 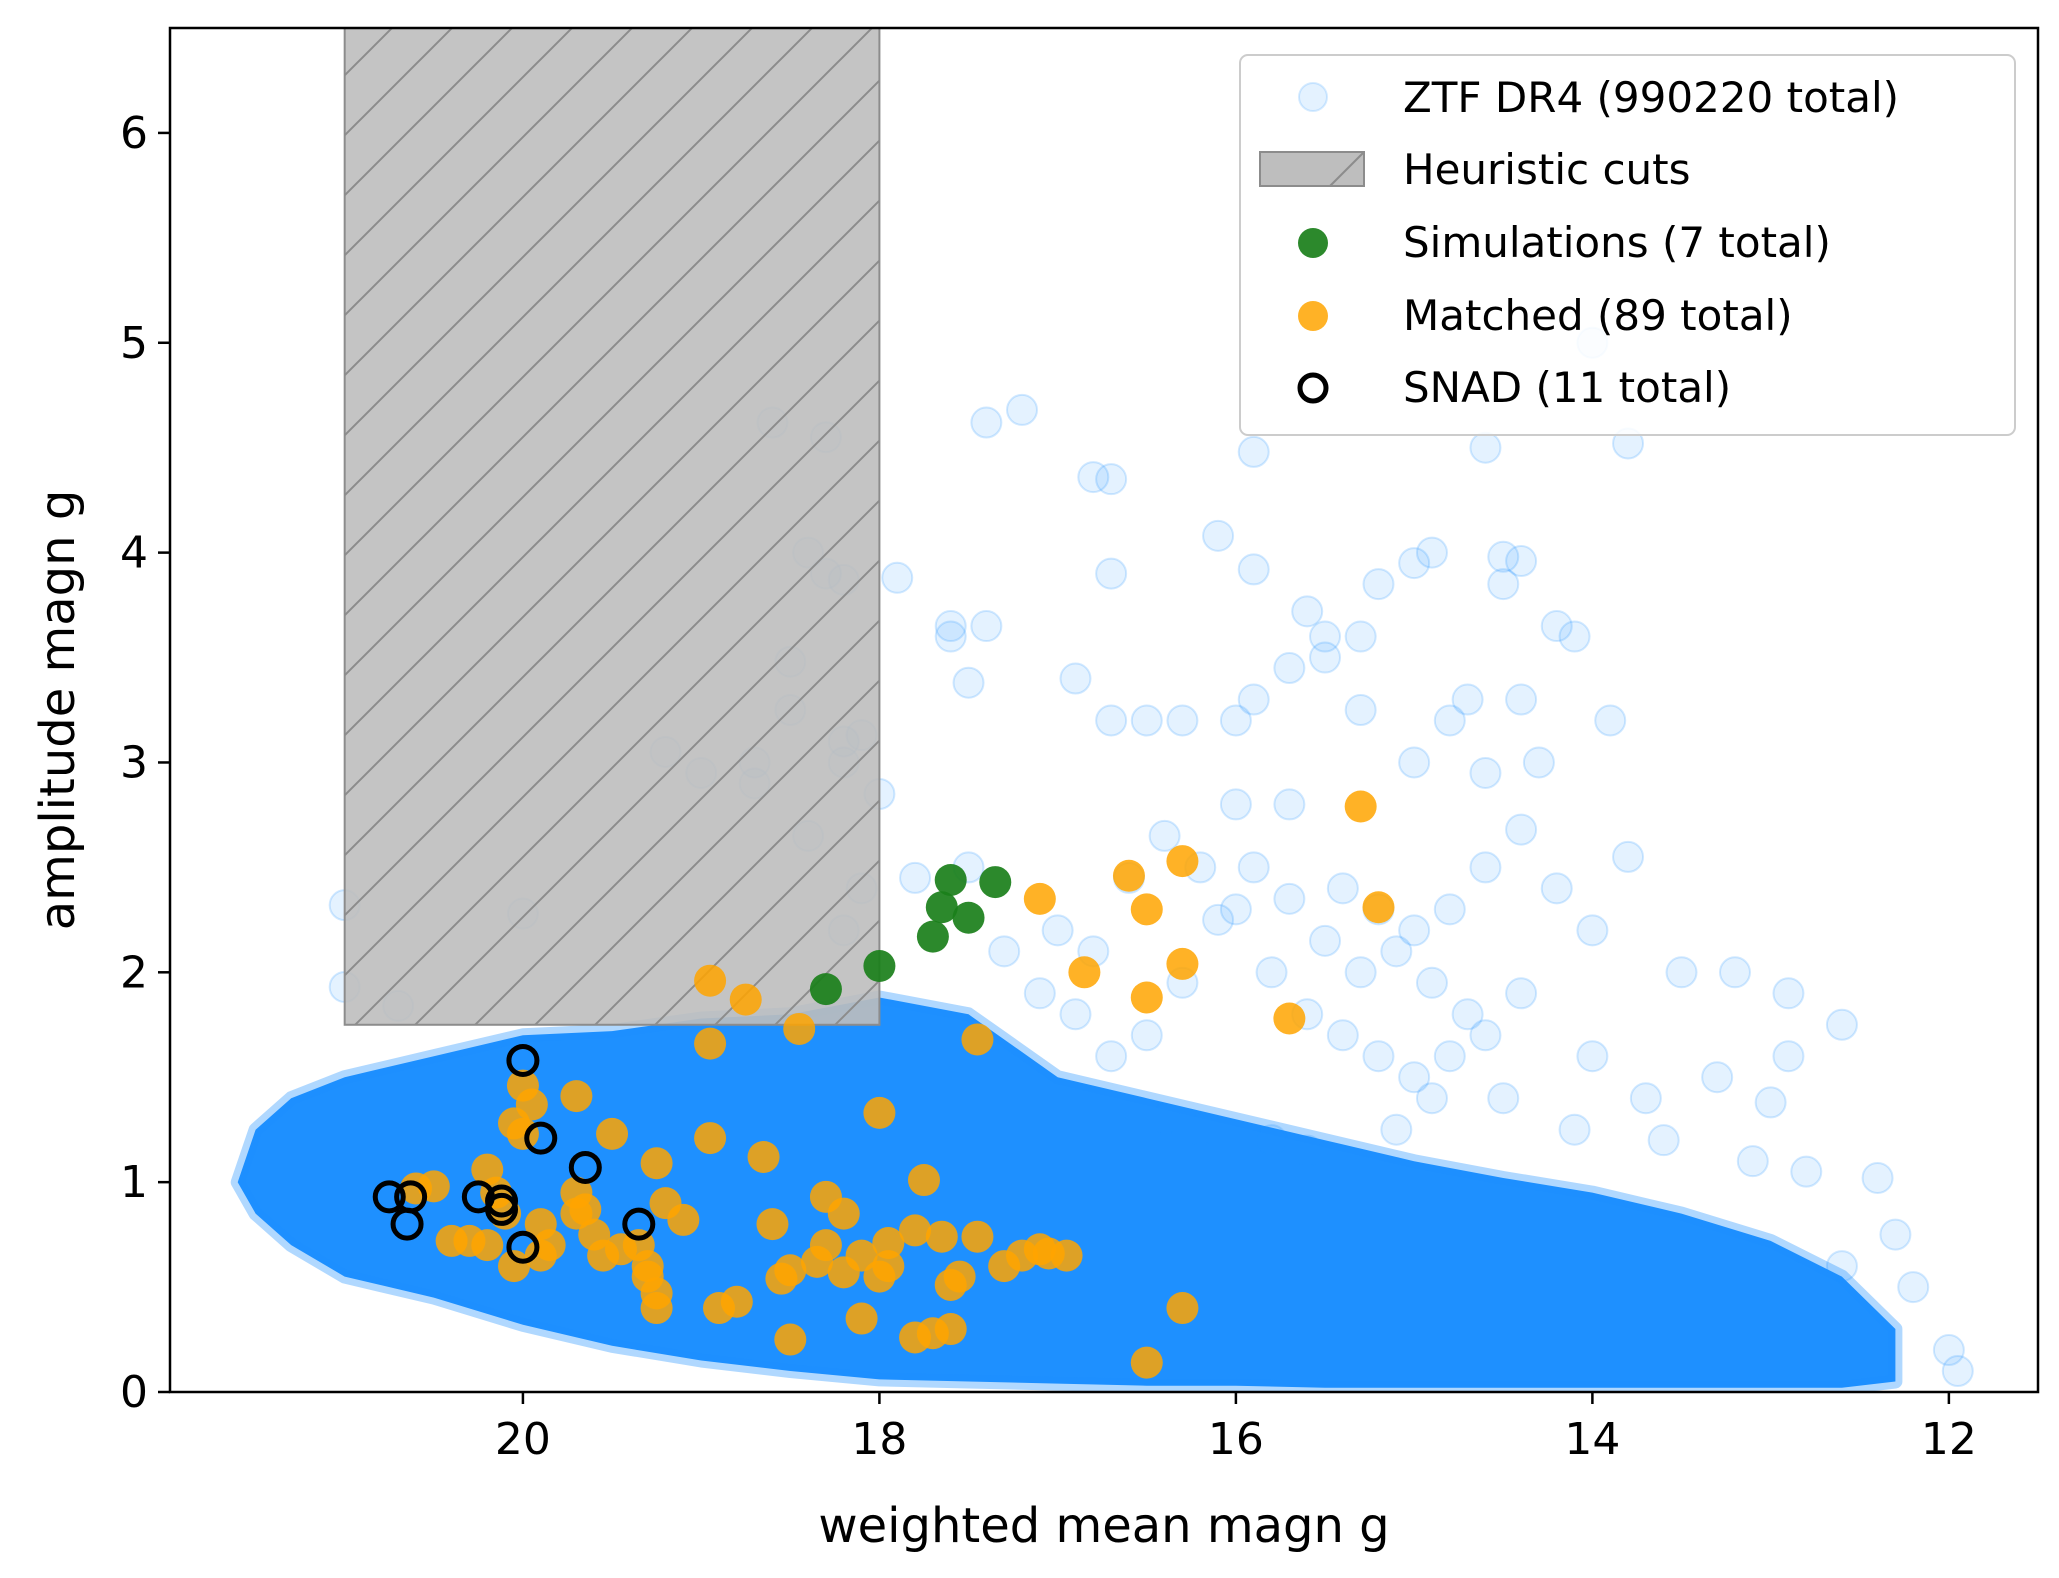 What do you see at coordinates (1103, 1526) in the screenshot?
I see `x-axis-label: weighted mean magn g` at bounding box center [1103, 1526].